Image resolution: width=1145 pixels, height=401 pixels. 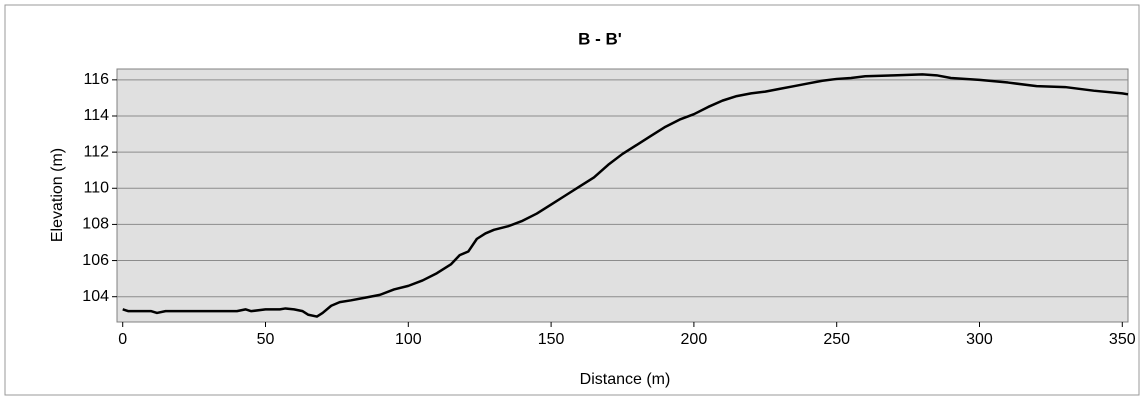 I want to click on x-tick-label: 350, so click(x=1122, y=339).